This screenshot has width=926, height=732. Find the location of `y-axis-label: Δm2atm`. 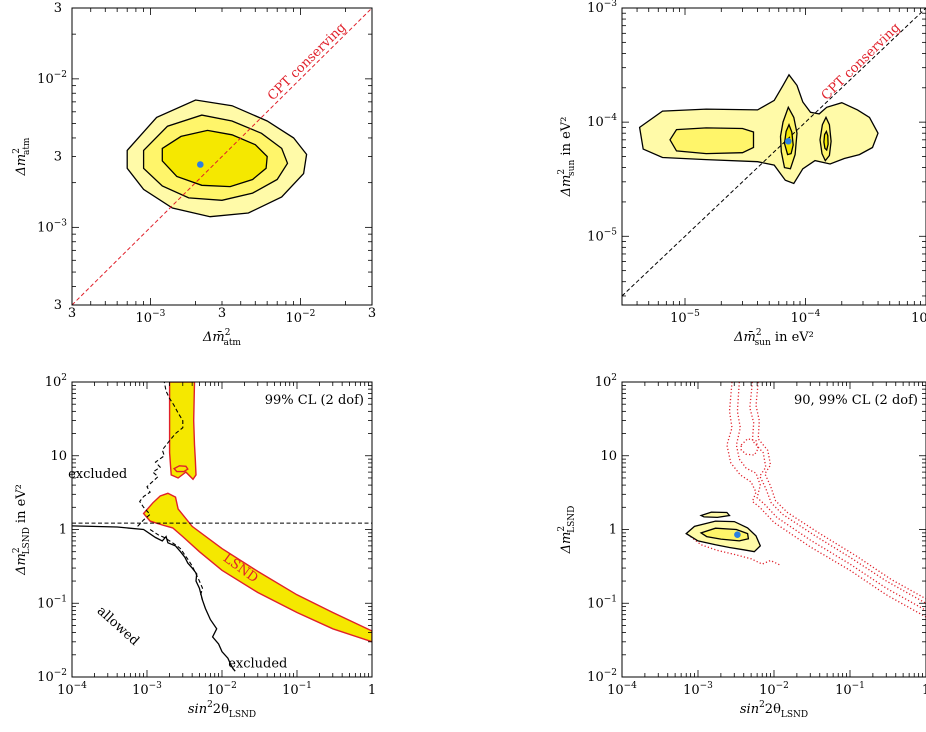

y-axis-label: Δm2atm is located at coordinates (22, 156).